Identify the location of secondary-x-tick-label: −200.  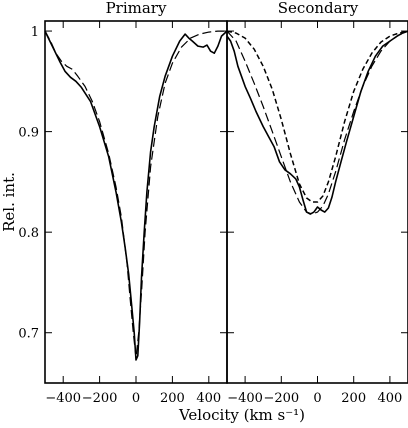
(281, 398).